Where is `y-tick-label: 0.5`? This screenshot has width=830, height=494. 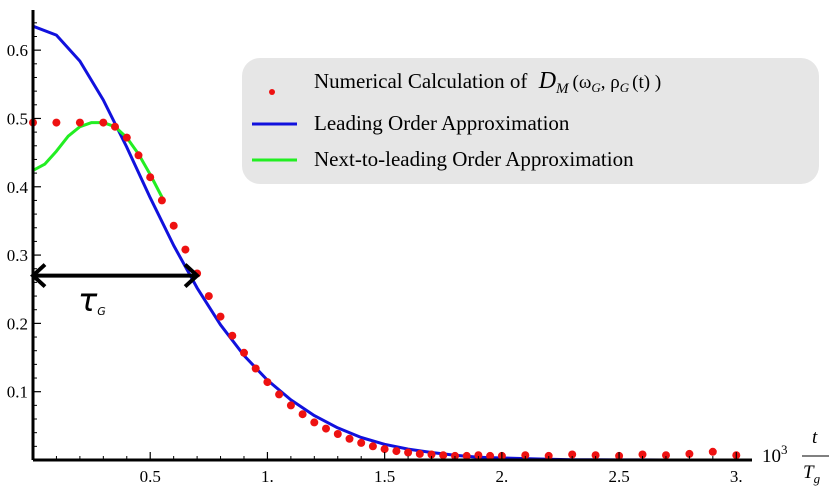
y-tick-label: 0.5 is located at coordinates (17, 118).